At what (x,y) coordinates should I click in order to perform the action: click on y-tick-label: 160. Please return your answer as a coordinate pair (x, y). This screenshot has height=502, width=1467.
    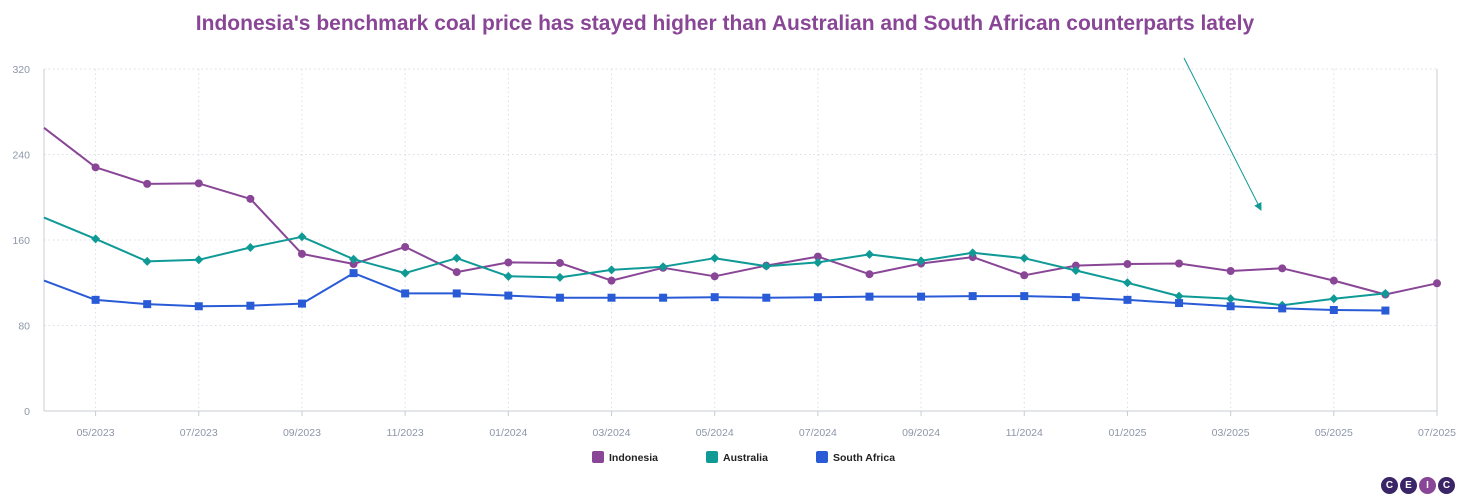
    Looking at the image, I should click on (21, 241).